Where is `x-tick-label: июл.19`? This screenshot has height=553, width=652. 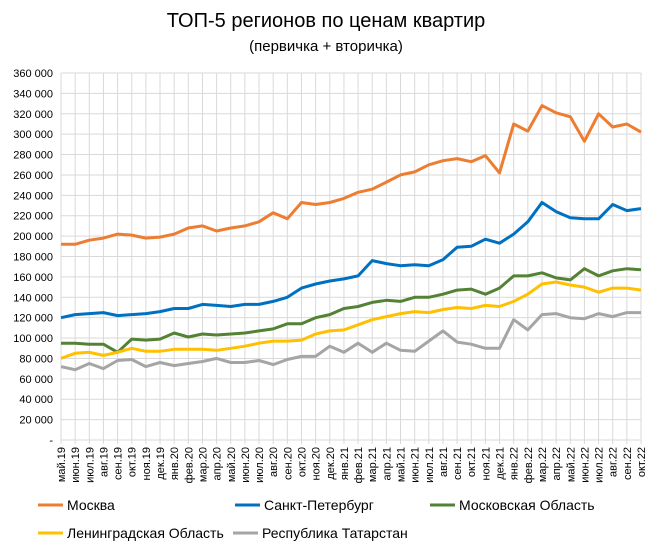 x-tick-label: июл.19 is located at coordinates (90, 465).